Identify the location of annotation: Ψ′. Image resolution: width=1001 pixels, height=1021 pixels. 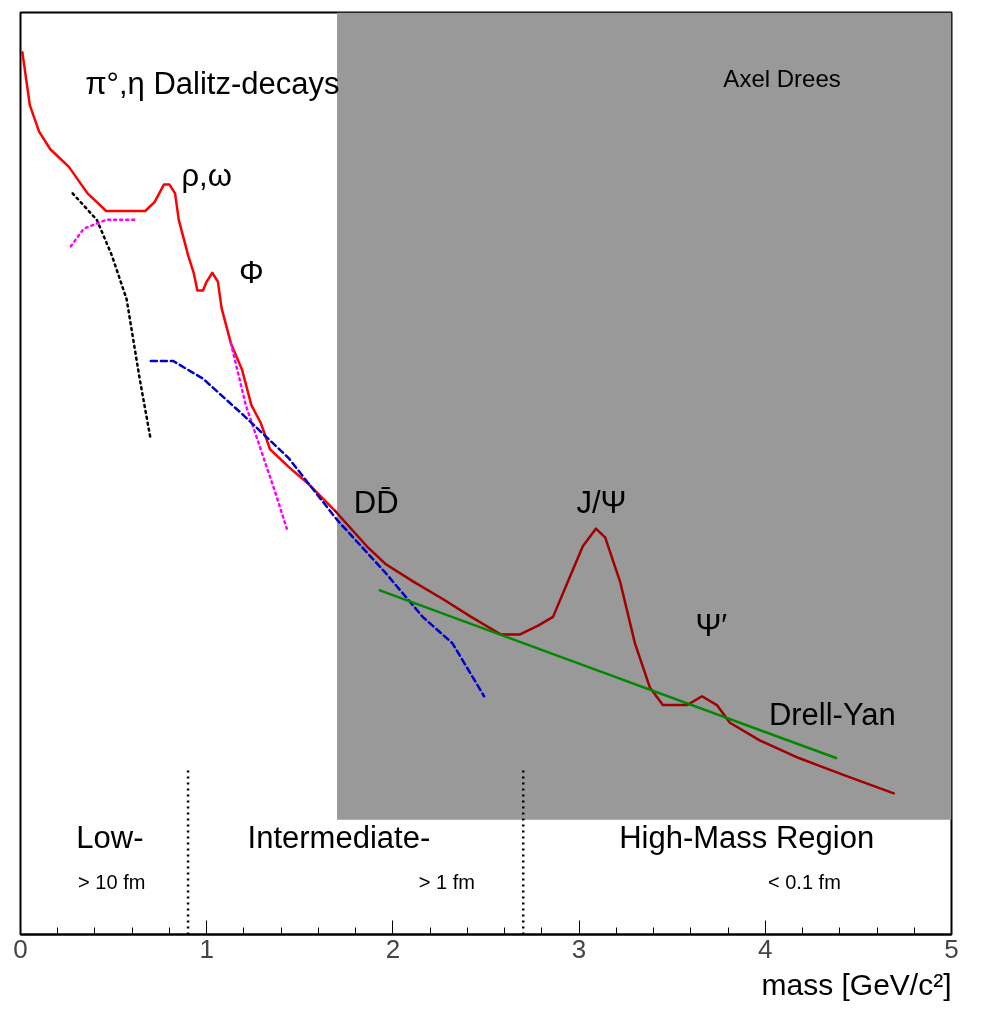
(711, 626).